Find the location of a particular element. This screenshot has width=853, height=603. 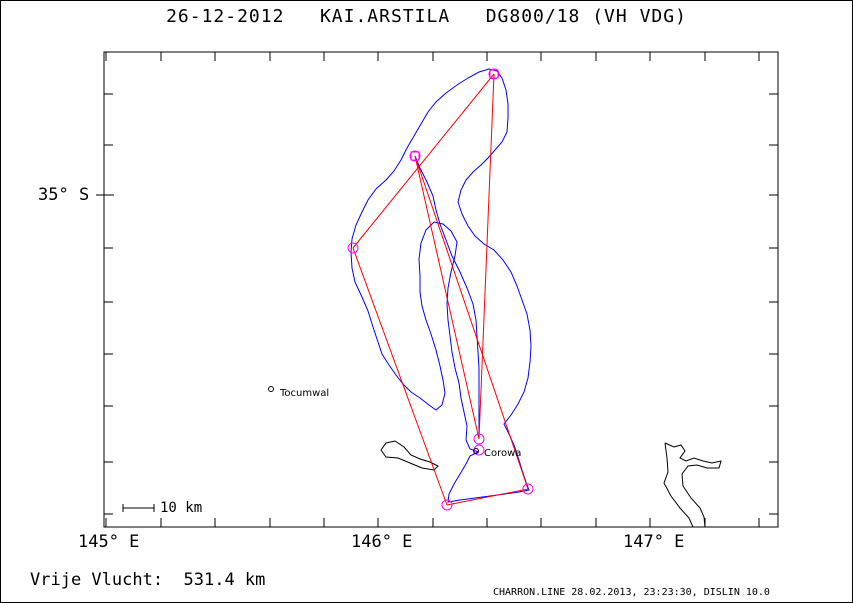

task-lines is located at coordinates (440, 289).